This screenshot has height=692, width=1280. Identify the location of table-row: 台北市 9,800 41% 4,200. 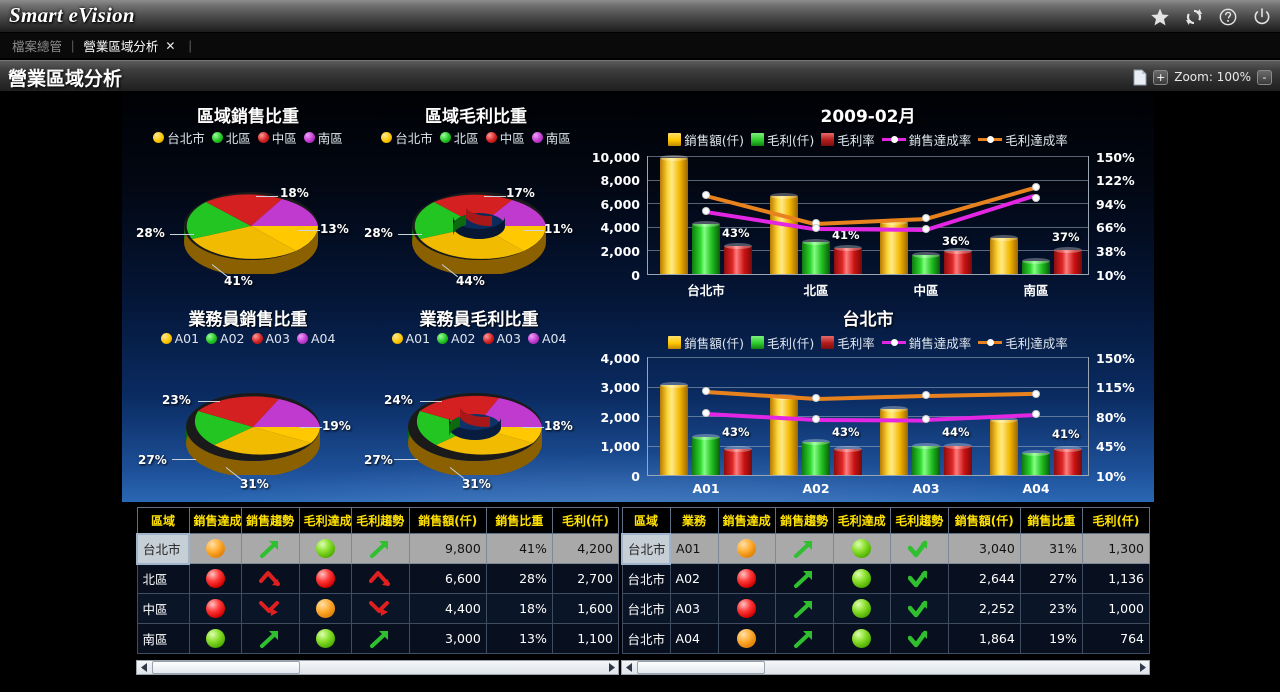
(377, 548).